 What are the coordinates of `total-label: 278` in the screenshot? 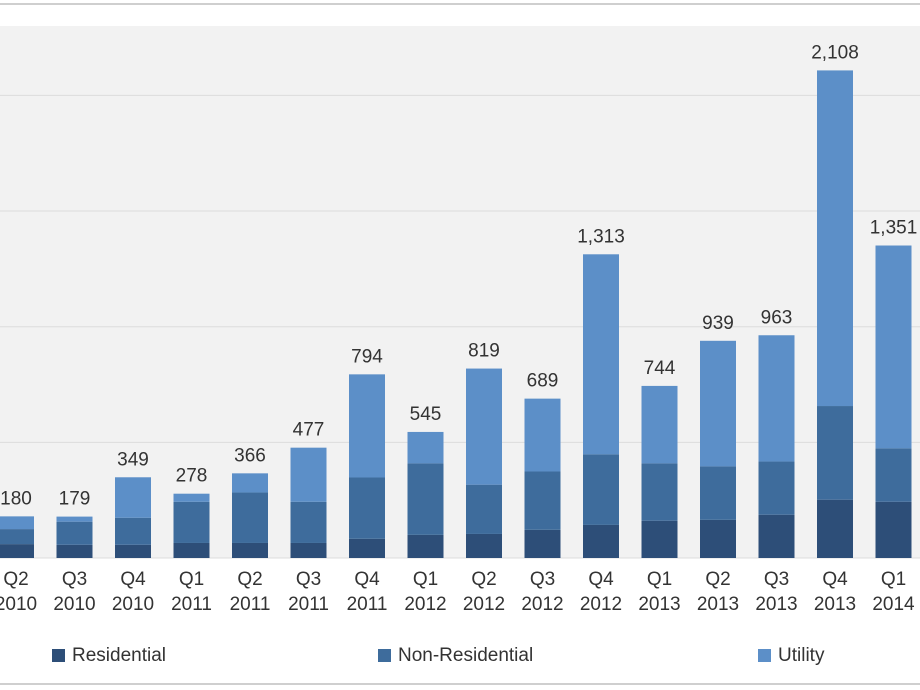 It's located at (192, 476).